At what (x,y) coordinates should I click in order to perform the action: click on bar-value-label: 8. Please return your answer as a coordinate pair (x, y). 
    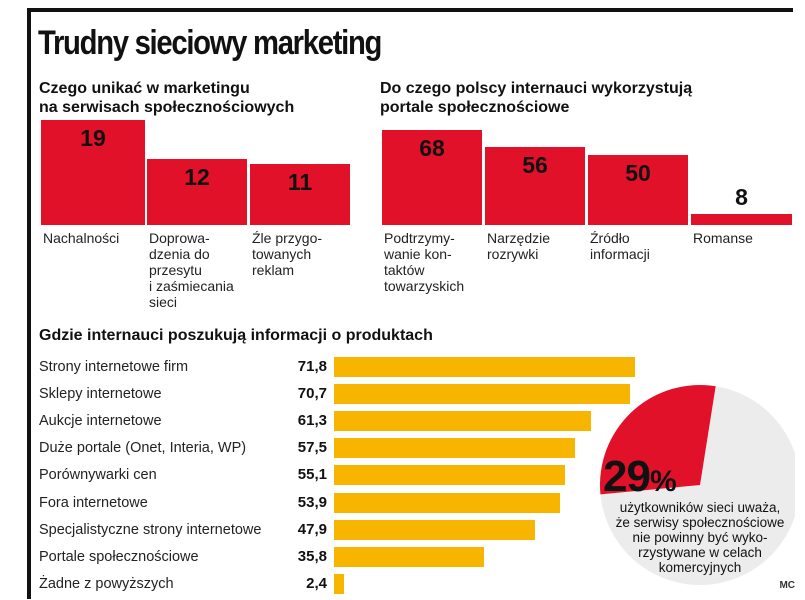
    Looking at the image, I should click on (741, 197).